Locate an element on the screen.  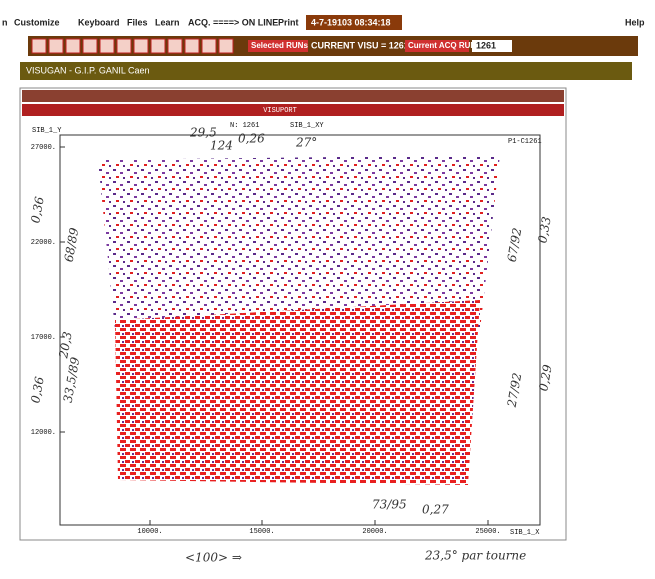
title-bar is located at coordinates (326, 71).